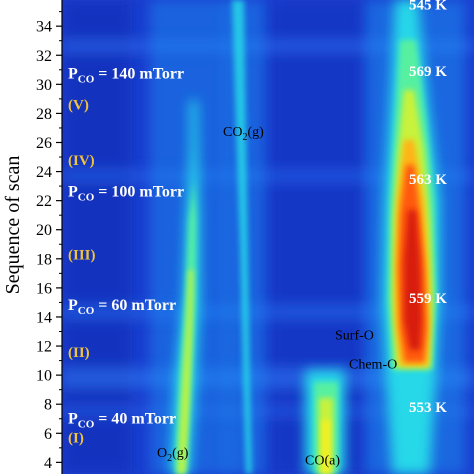  What do you see at coordinates (428, 180) in the screenshot?
I see `temperature-label: 563 K` at bounding box center [428, 180].